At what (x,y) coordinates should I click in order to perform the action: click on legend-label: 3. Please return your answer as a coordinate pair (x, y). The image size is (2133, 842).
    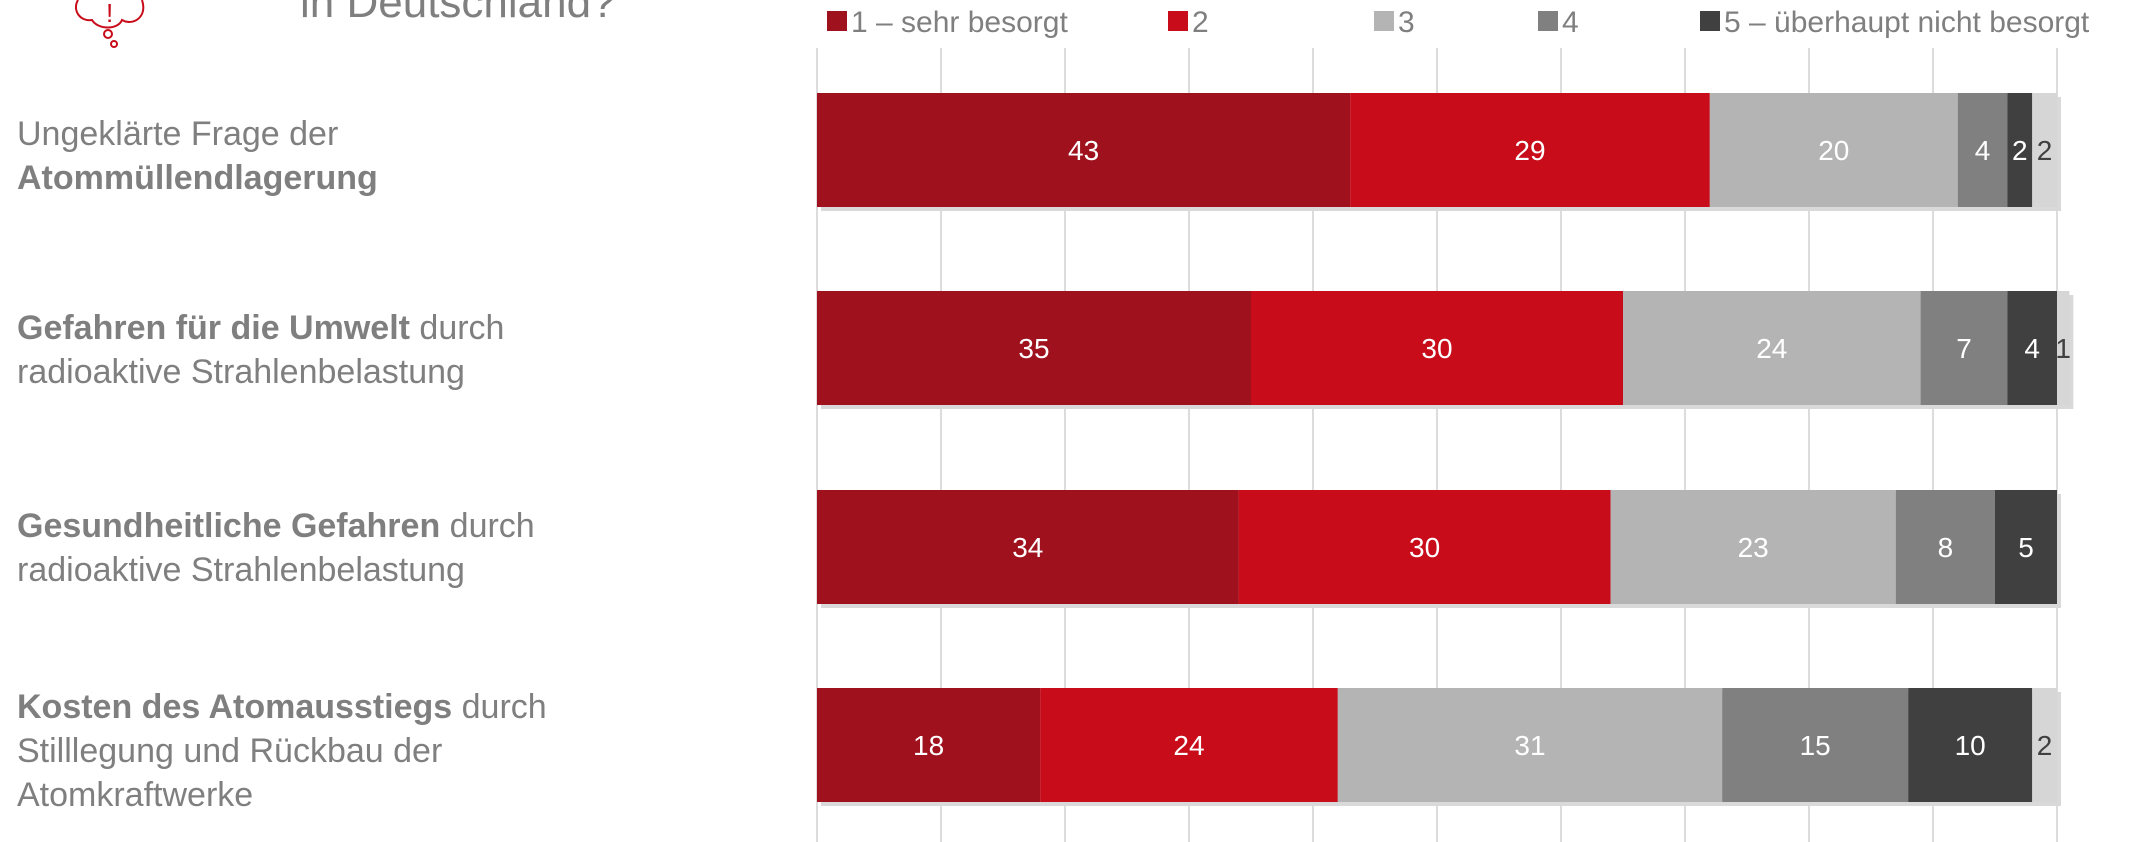
    Looking at the image, I should click on (1406, 22).